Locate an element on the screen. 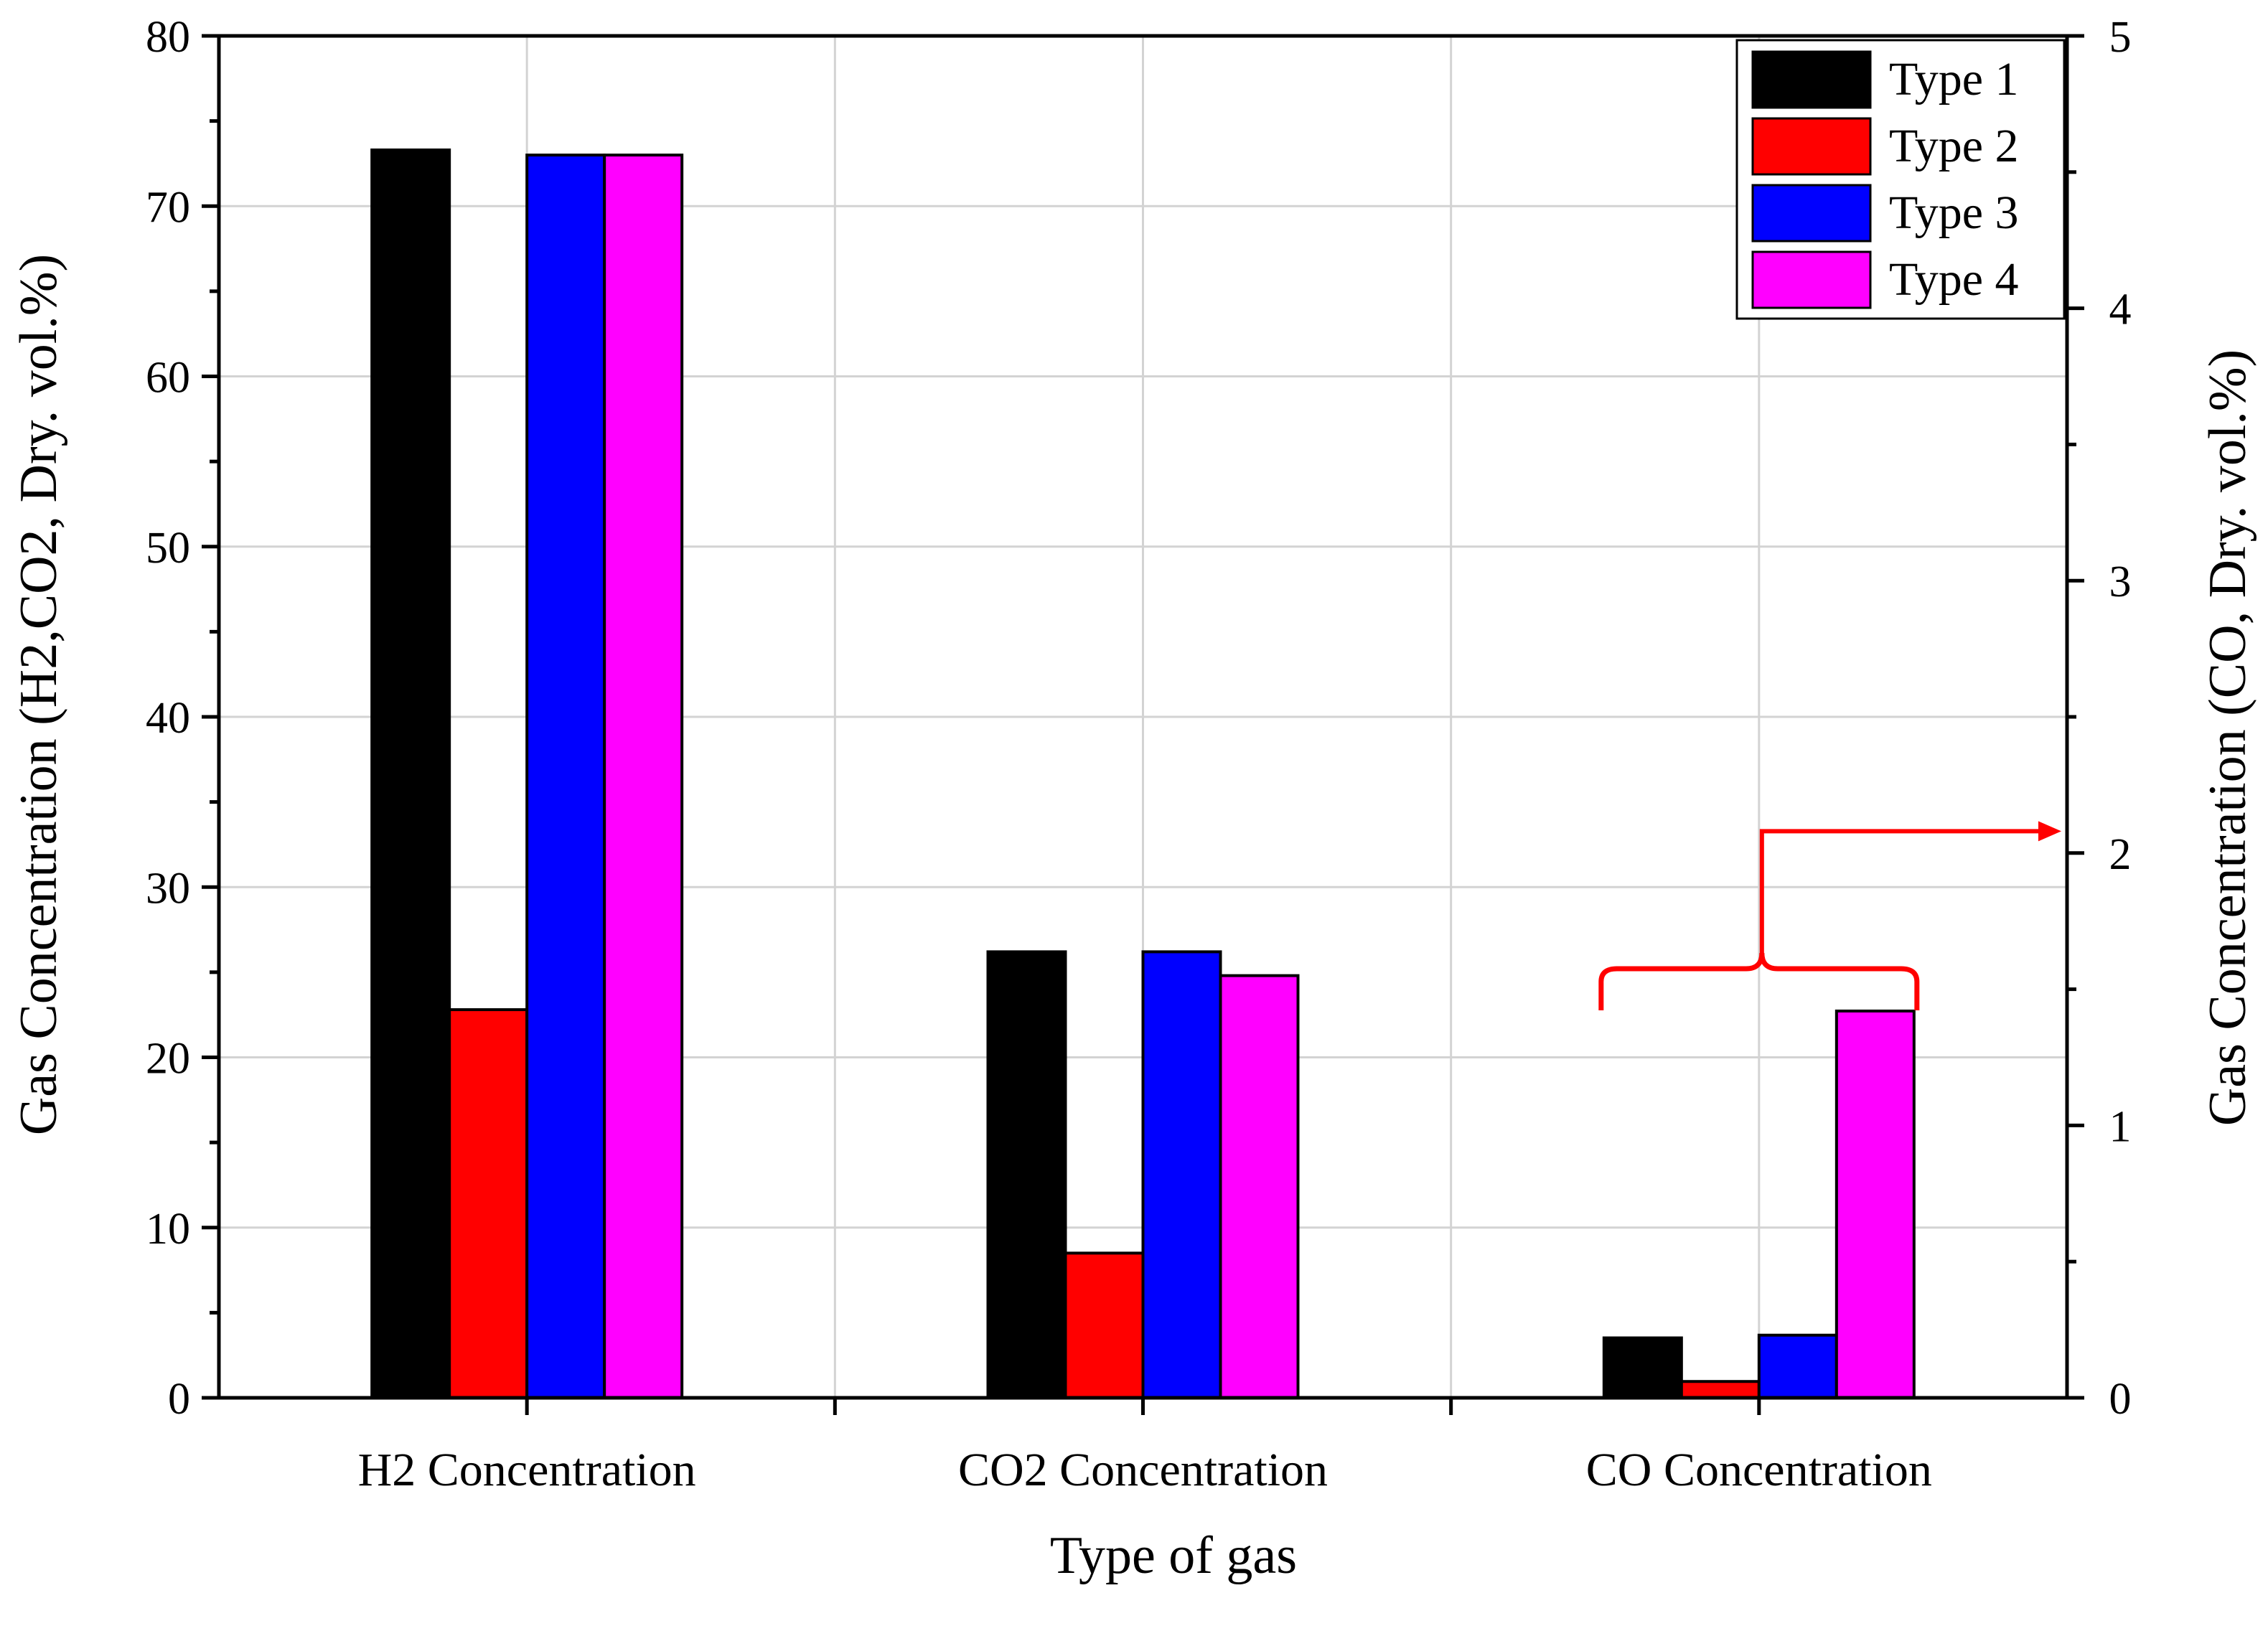  y-tick-label: 60 is located at coordinates (168, 378).